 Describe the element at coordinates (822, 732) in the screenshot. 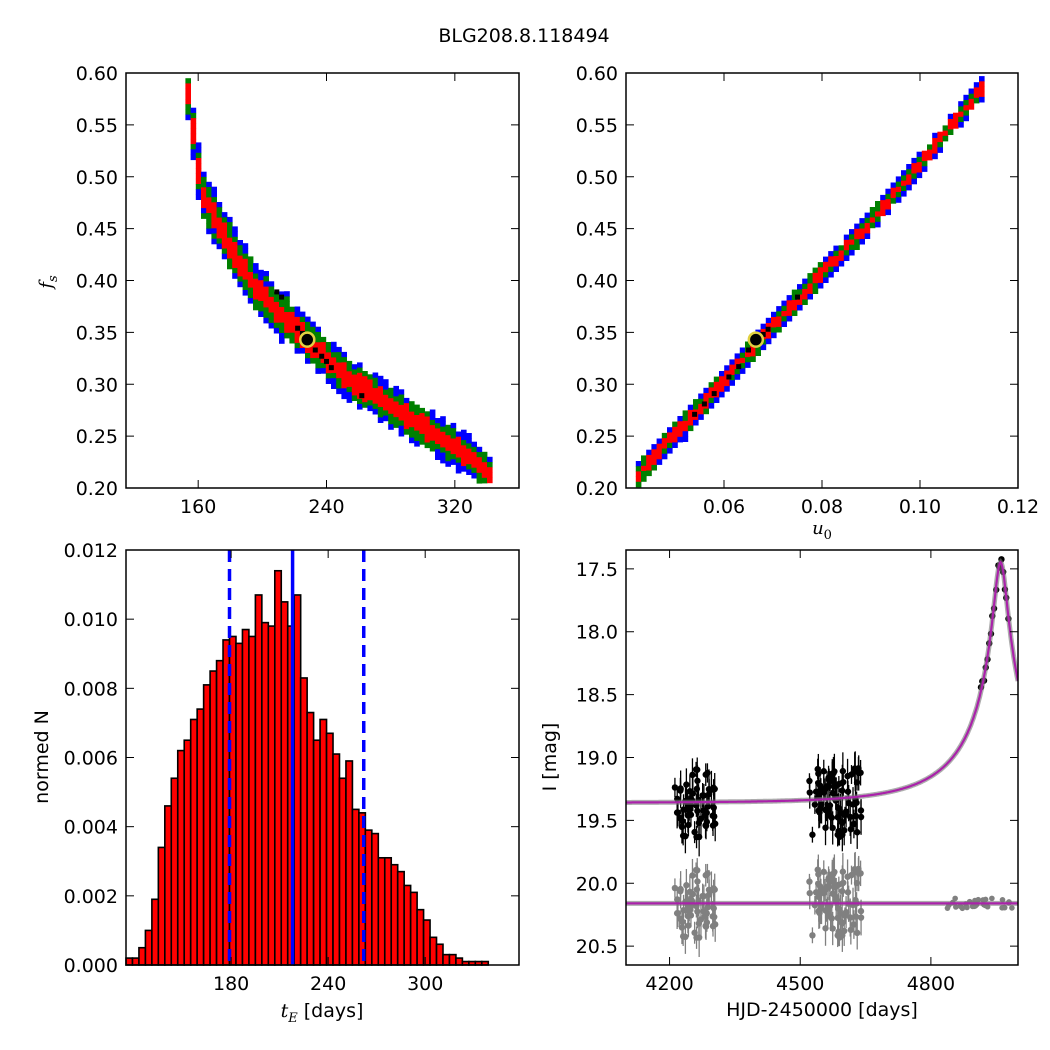

I see `model-curves` at that location.